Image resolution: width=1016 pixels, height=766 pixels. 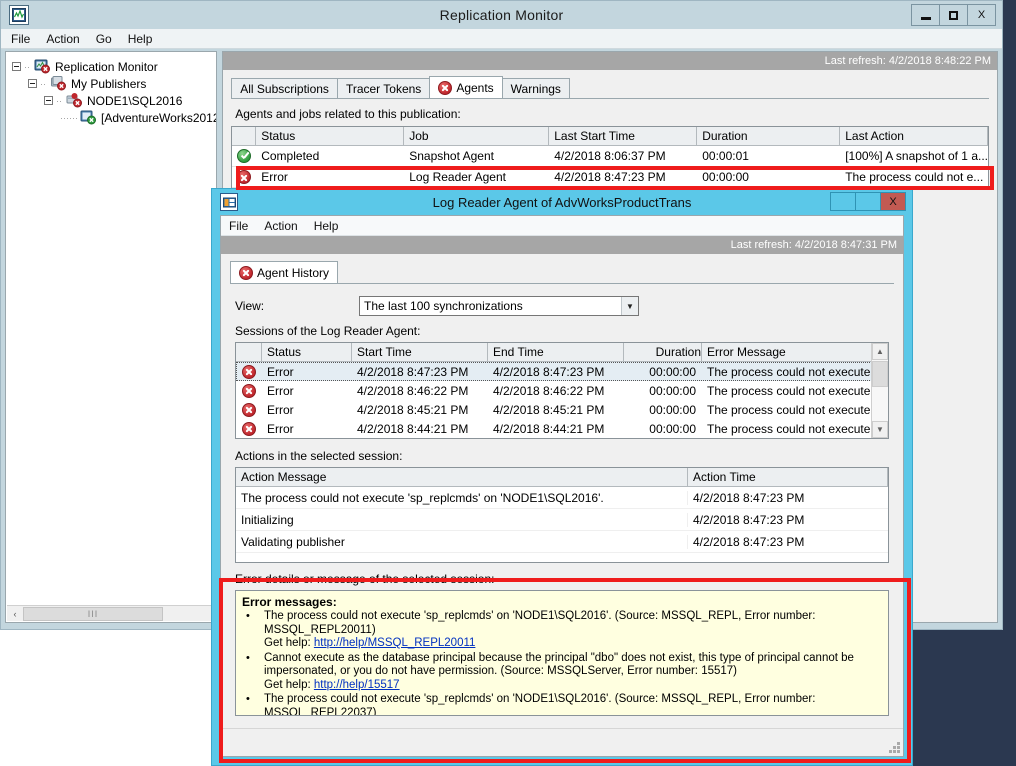 What do you see at coordinates (103, 38) in the screenshot?
I see `menu-item-go: Go` at bounding box center [103, 38].